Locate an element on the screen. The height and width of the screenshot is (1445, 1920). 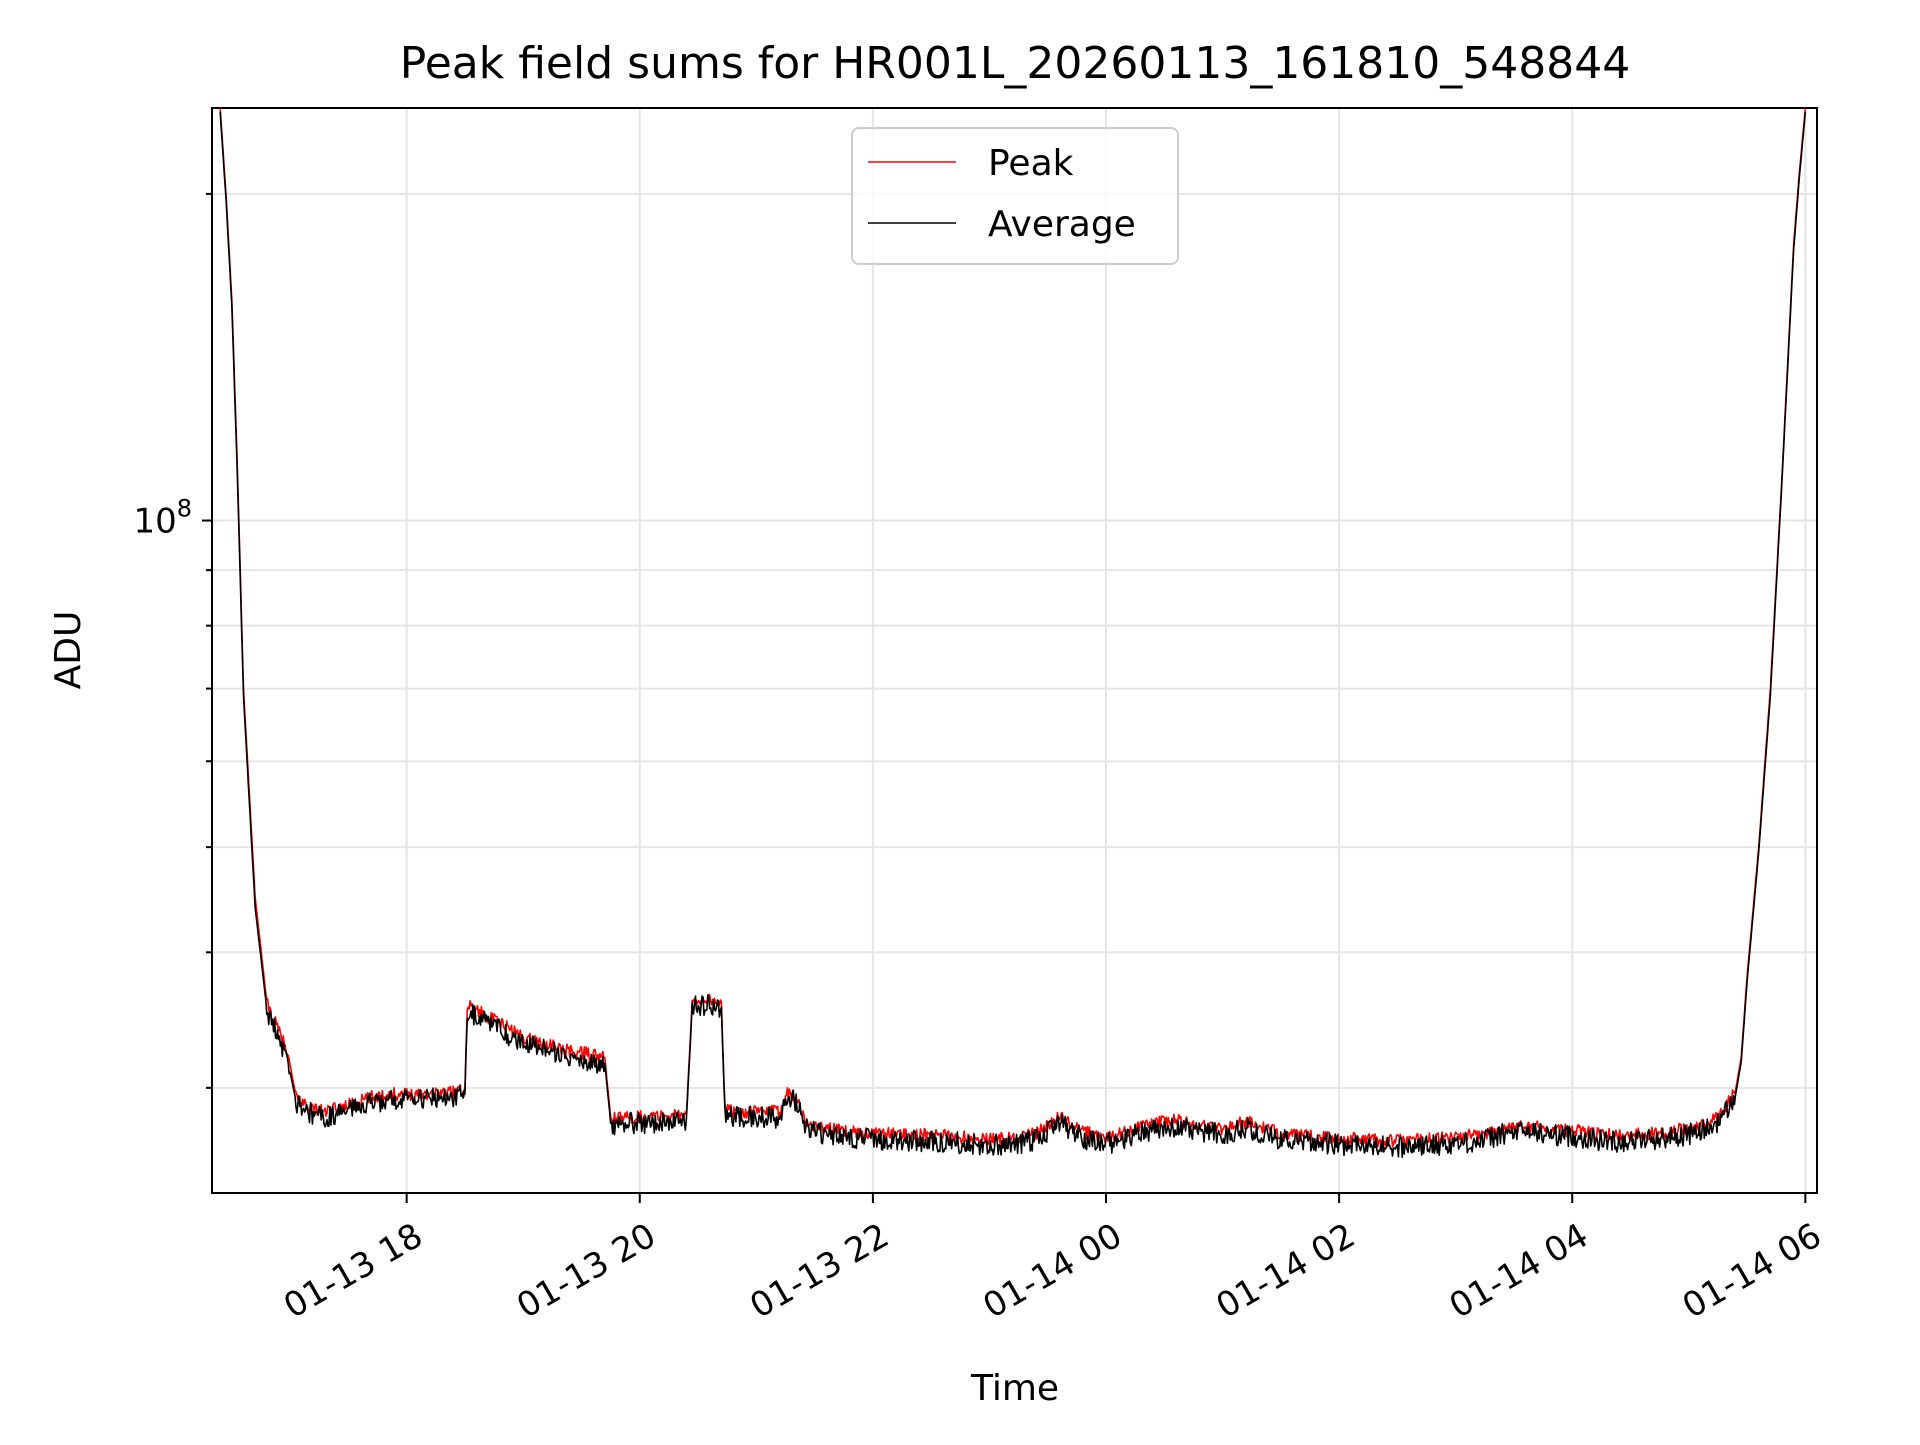
legend: Peak Average is located at coordinates (1015, 196).